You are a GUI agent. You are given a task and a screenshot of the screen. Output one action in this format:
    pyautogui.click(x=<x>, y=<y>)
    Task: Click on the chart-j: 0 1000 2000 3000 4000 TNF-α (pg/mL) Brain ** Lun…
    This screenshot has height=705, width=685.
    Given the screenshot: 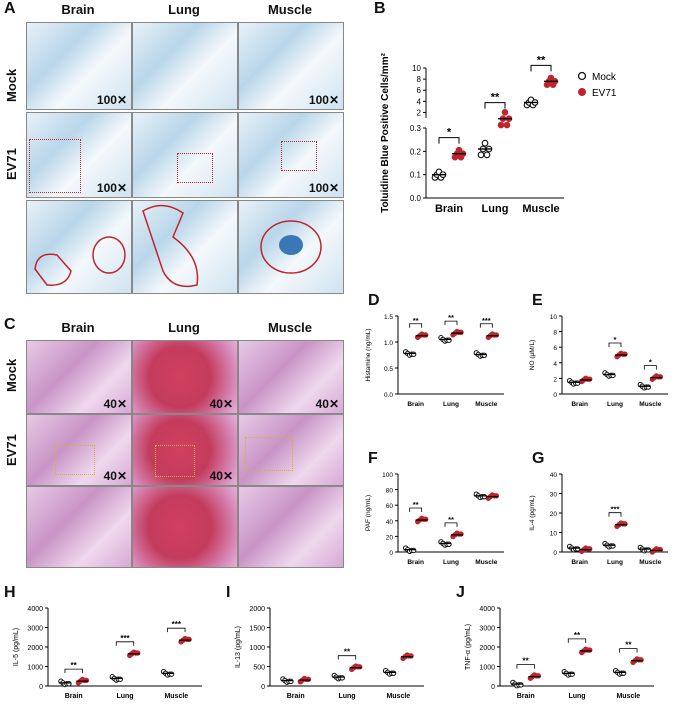 What is the action you would take?
    pyautogui.click(x=559, y=653)
    